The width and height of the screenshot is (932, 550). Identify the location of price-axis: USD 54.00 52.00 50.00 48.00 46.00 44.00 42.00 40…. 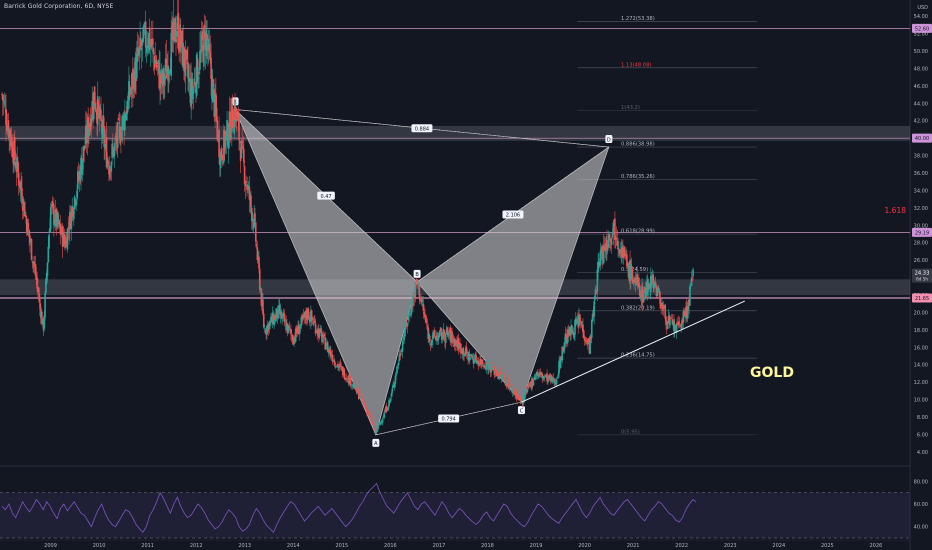
(922, 230).